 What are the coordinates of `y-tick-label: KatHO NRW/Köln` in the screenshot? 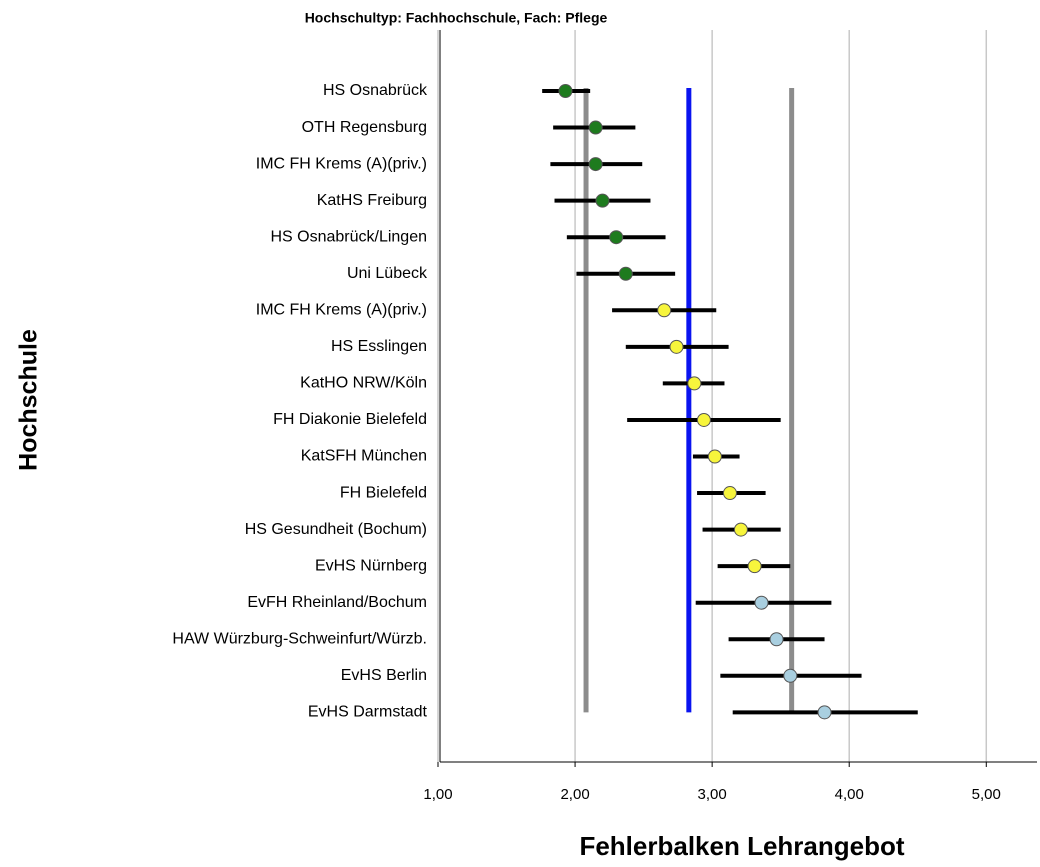 It's located at (363, 383).